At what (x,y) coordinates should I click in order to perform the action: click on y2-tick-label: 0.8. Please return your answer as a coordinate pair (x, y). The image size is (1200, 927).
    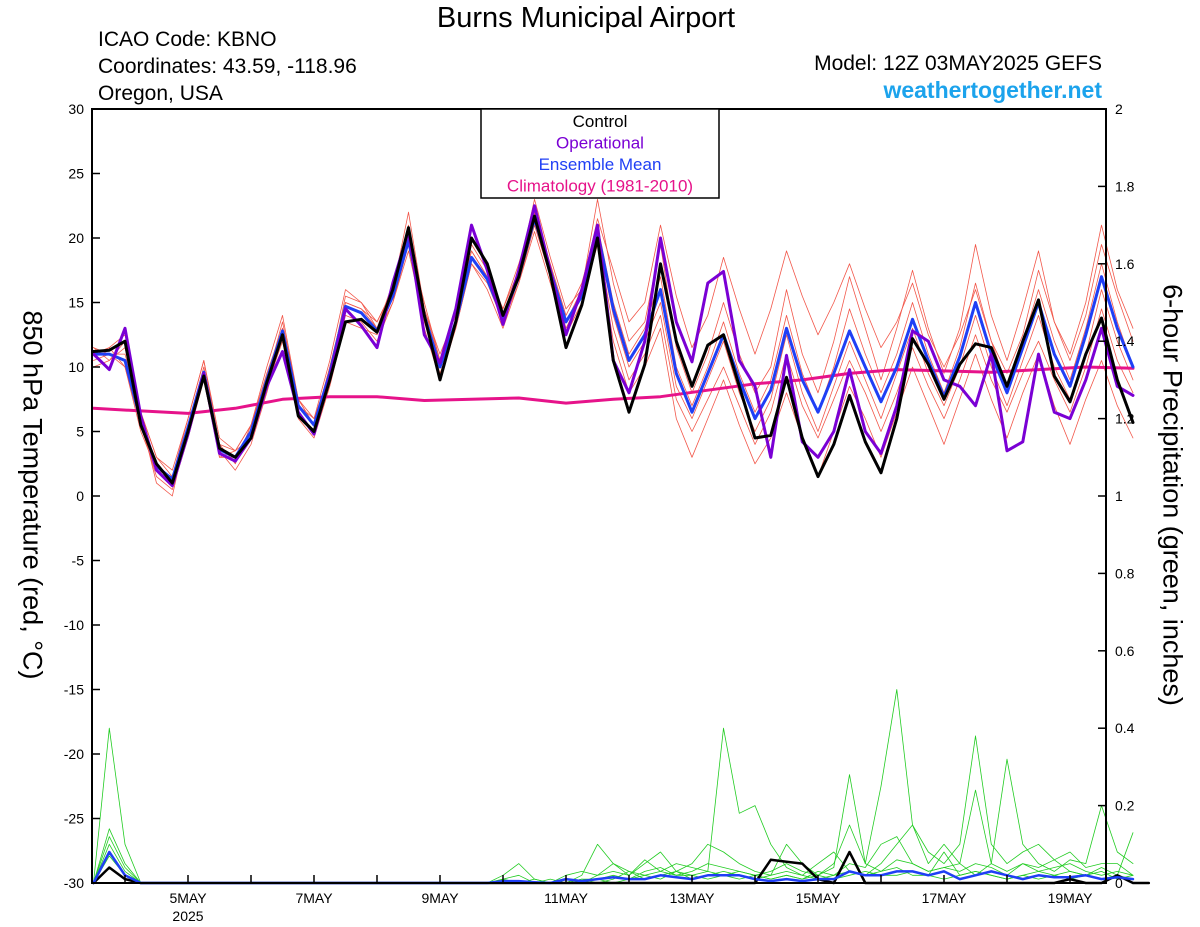
    Looking at the image, I should click on (1125, 573).